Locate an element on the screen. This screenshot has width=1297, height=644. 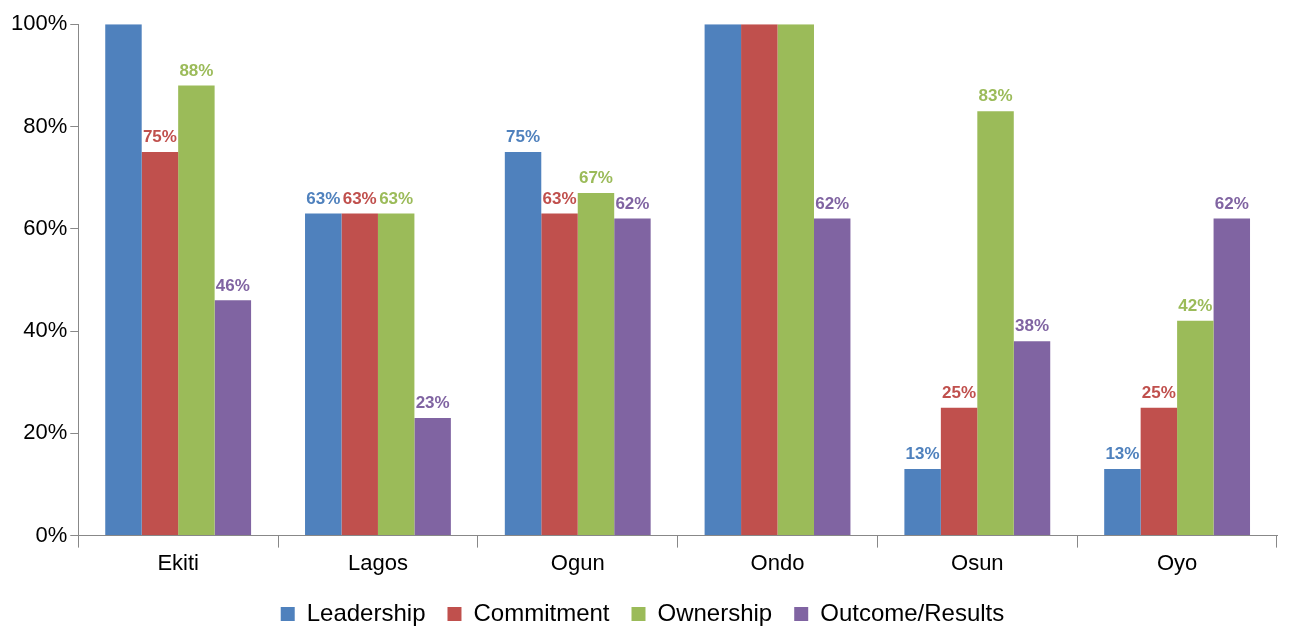
data-label: 46% is located at coordinates (232, 285).